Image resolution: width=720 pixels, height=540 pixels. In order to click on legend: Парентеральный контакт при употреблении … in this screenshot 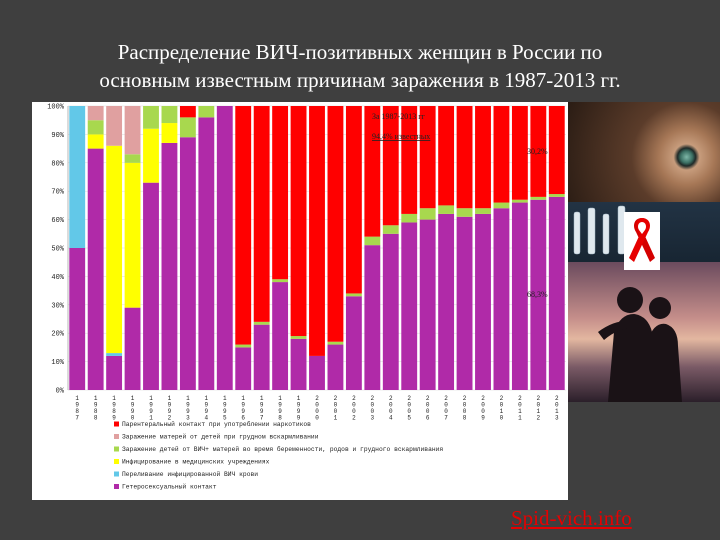, I will do `click(278, 455)`.